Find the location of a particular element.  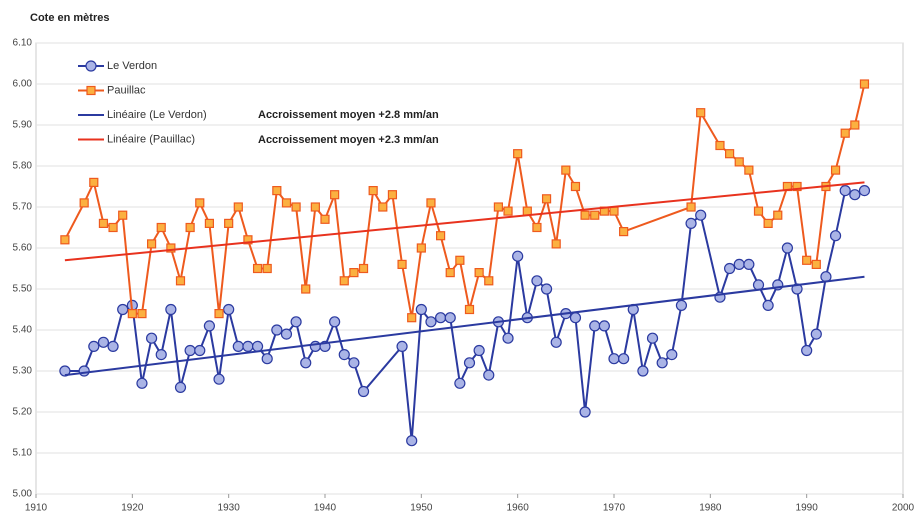

y-tick-label: 5.60 is located at coordinates (23, 248).